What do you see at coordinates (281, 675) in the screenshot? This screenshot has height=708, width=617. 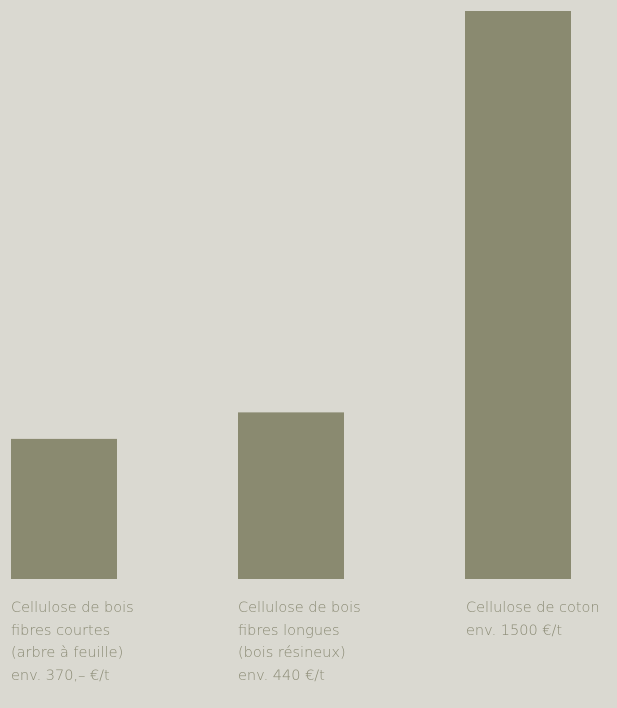 I see `label-line: env. 440 €/t` at bounding box center [281, 675].